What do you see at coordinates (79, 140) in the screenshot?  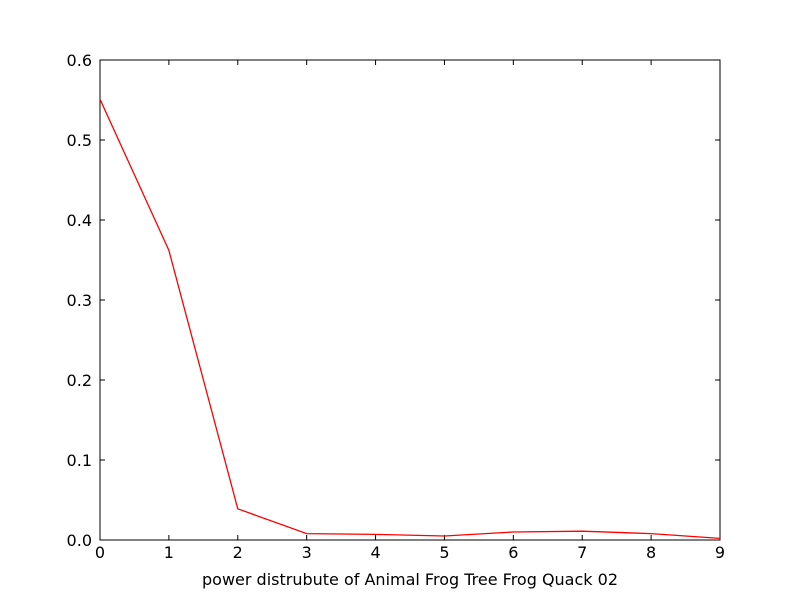 I see `y-tick-label: 0.5` at bounding box center [79, 140].